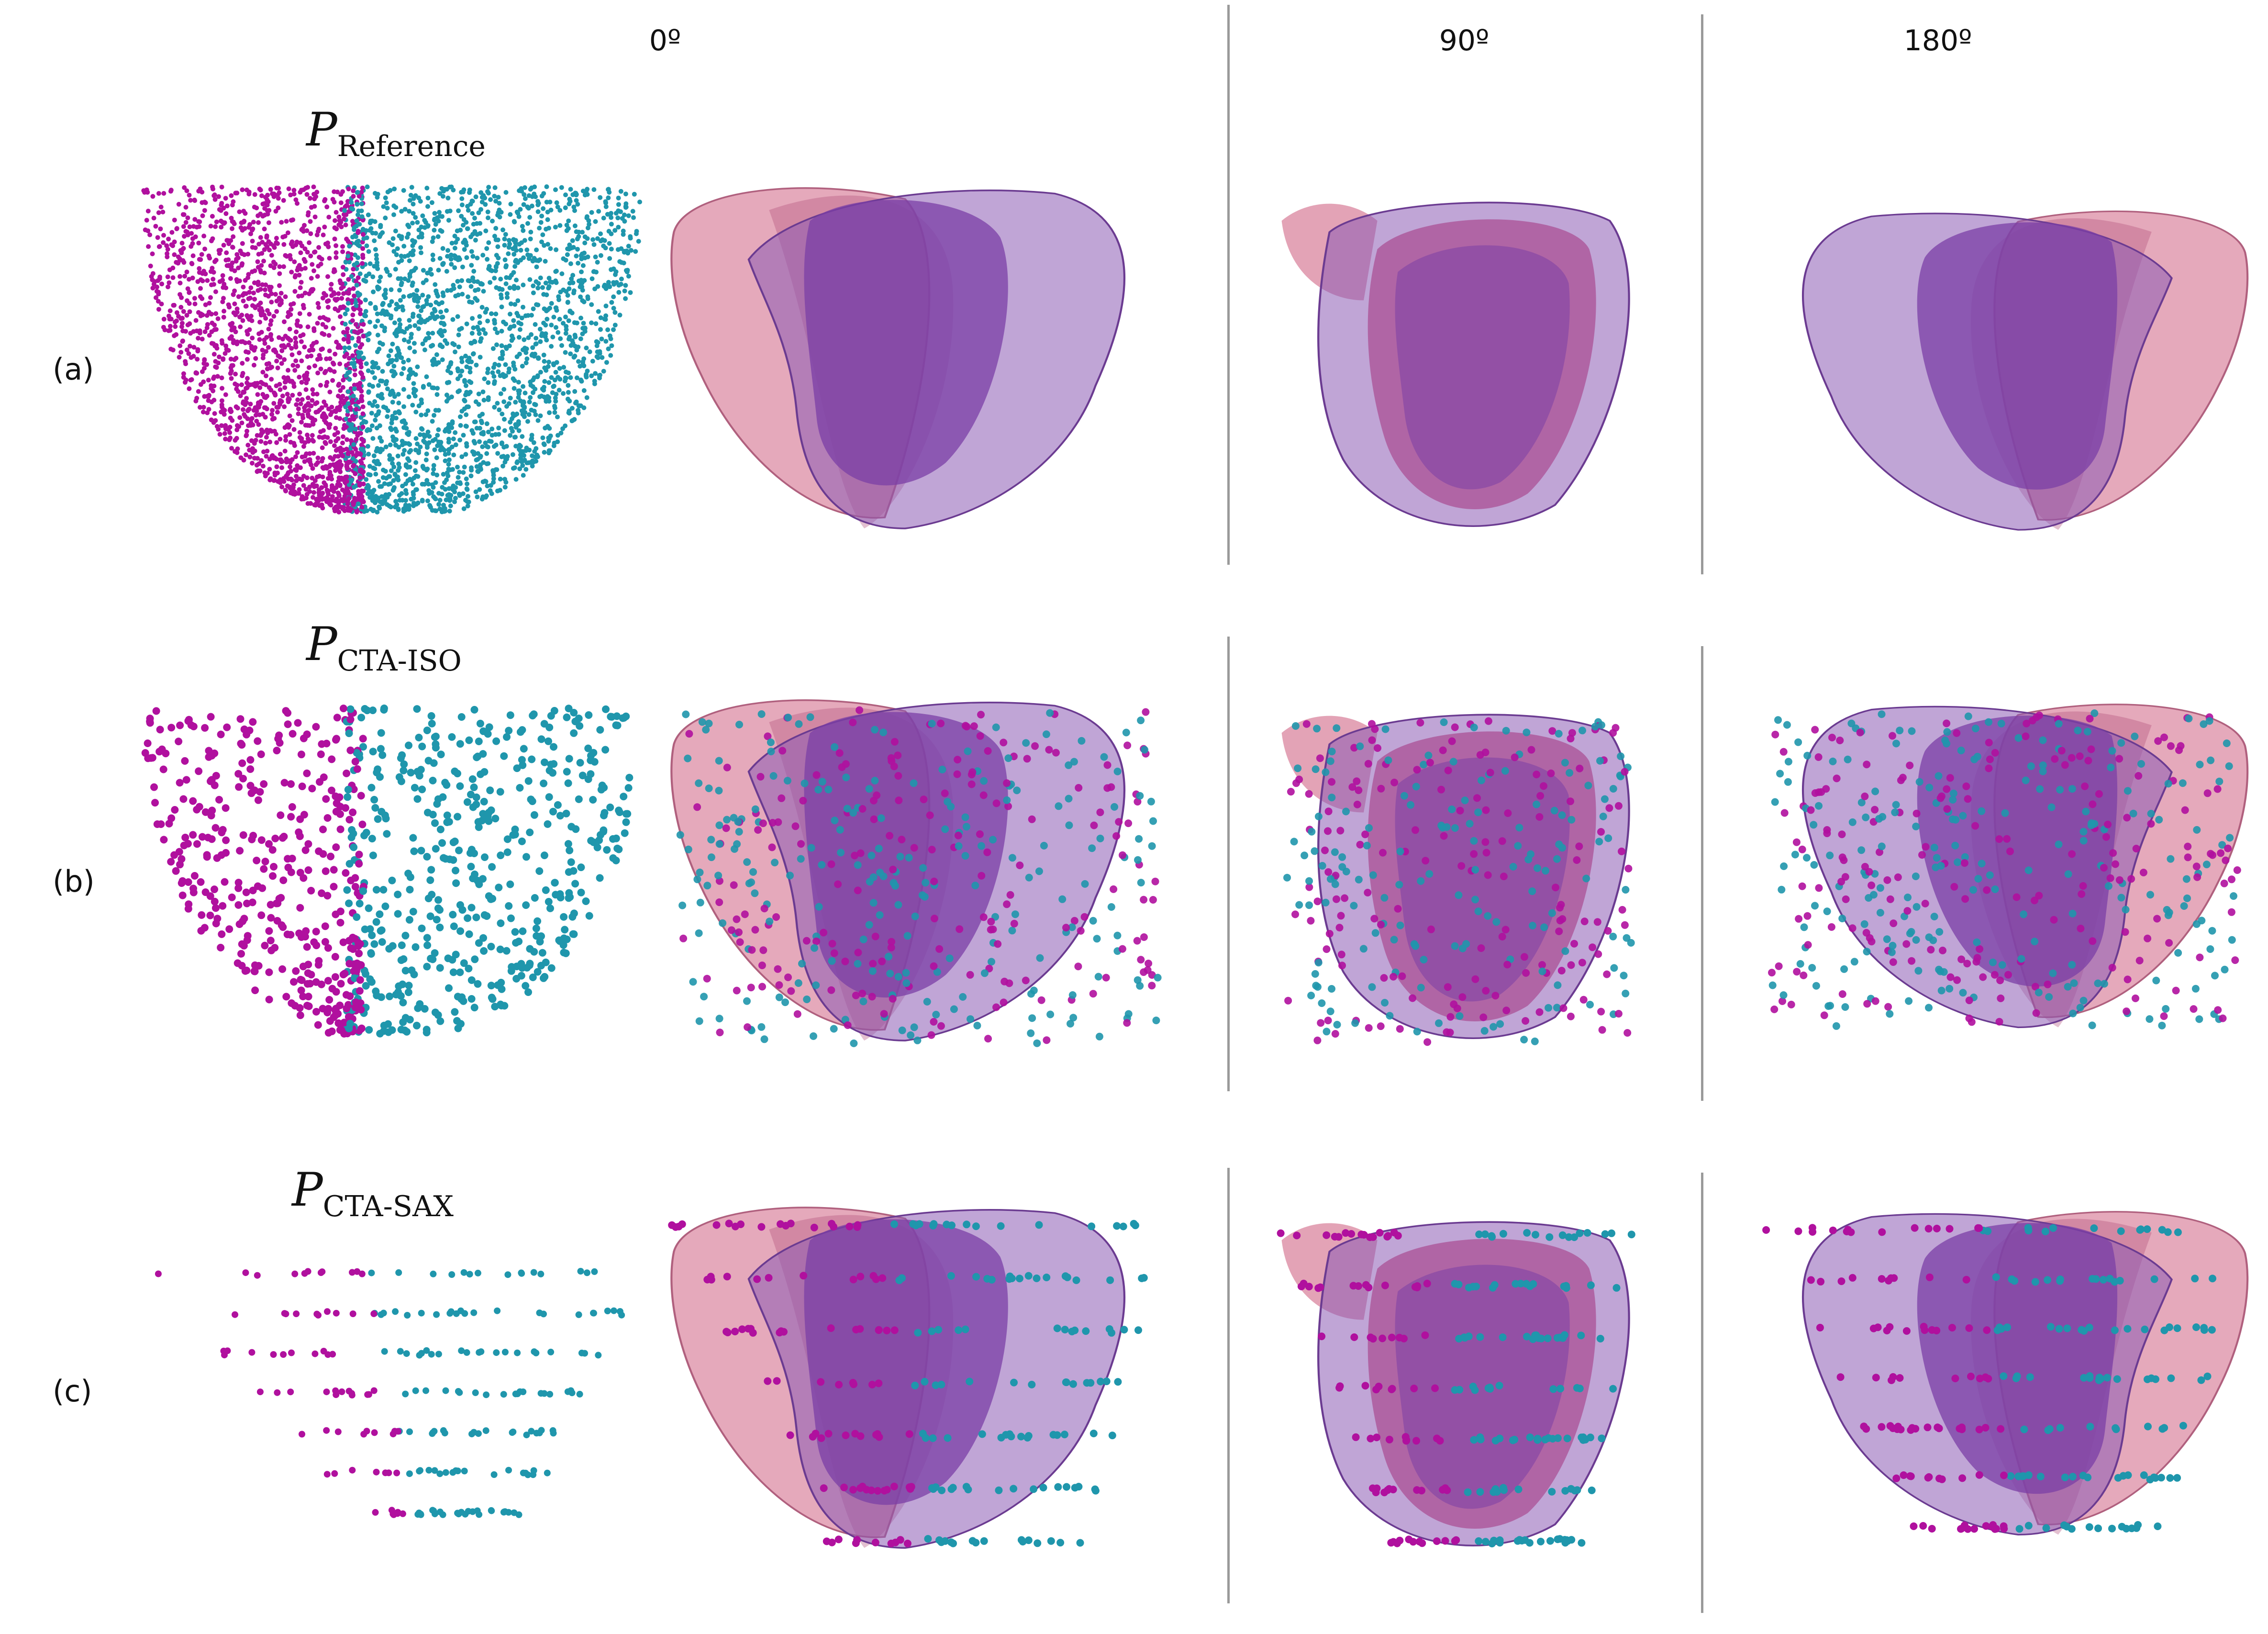 The image size is (2268, 1634). What do you see at coordinates (72, 1392) in the screenshot?
I see `row-label-c: (c)` at bounding box center [72, 1392].